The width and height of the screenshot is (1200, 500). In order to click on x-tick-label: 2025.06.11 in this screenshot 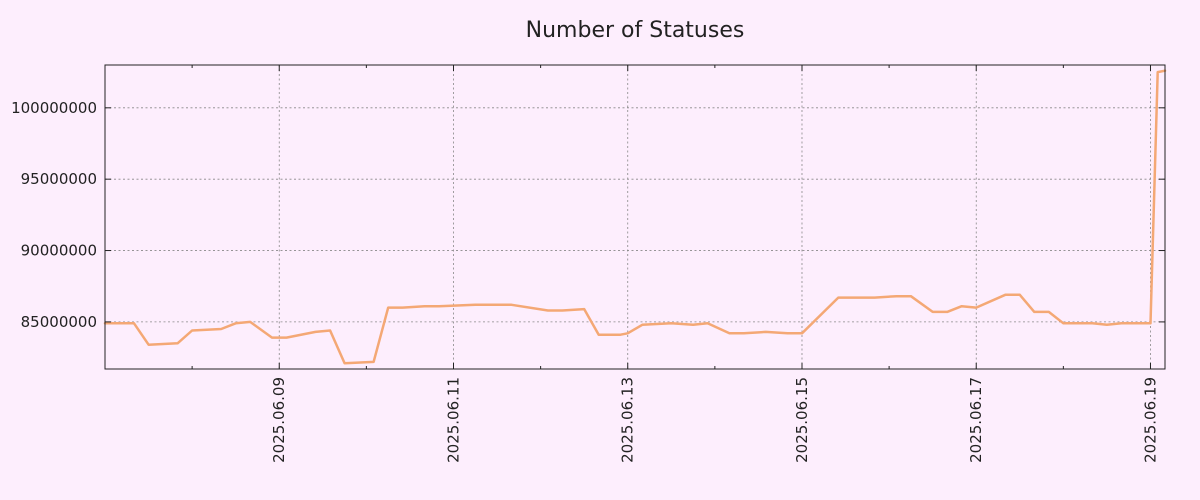, I will do `click(453, 420)`.